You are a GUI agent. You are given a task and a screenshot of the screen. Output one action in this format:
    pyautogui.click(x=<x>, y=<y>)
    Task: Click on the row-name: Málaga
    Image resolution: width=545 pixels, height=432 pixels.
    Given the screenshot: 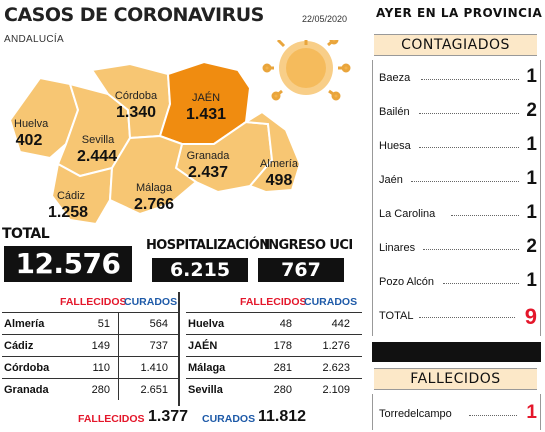 What is the action you would take?
    pyautogui.click(x=207, y=368)
    